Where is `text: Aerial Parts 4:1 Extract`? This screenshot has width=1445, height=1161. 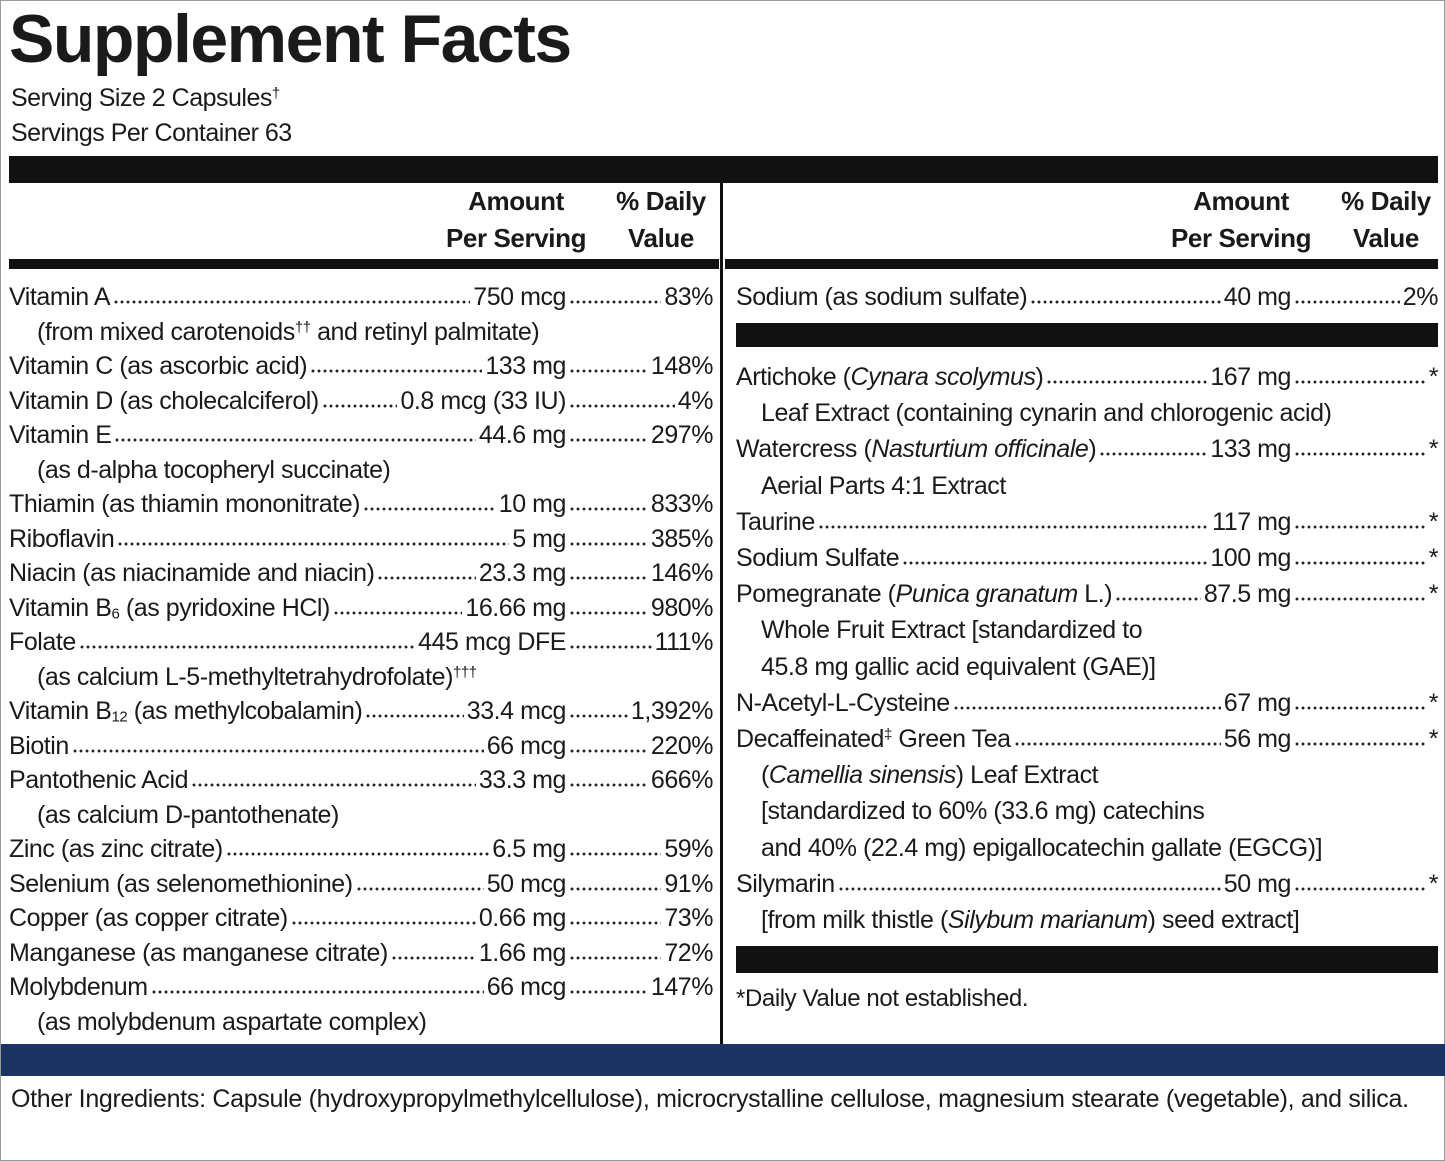
text: Aerial Parts 4:1 Extract is located at coordinates (883, 485).